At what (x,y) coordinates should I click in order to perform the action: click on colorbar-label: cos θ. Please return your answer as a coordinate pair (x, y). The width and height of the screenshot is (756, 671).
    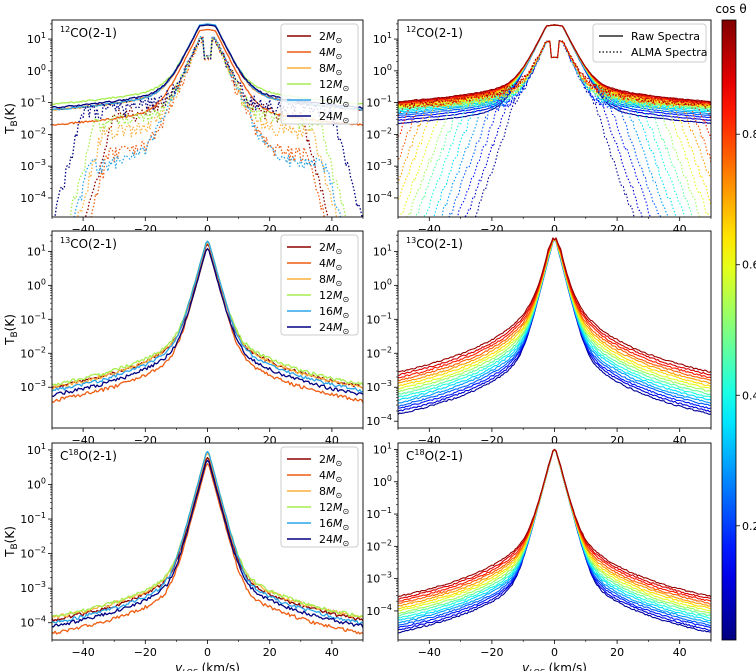
    Looking at the image, I should click on (730, 9).